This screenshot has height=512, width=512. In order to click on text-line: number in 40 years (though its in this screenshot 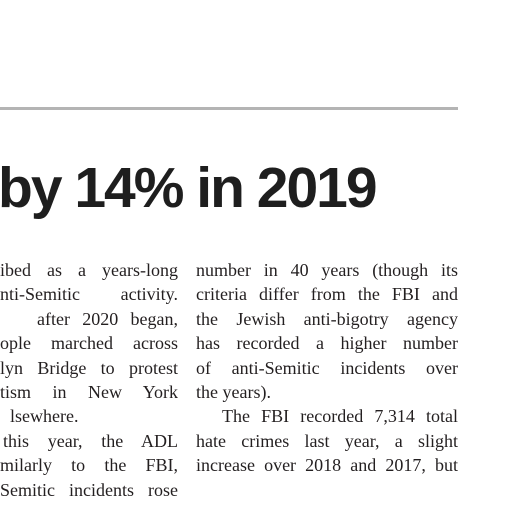, I will do `click(327, 270)`.